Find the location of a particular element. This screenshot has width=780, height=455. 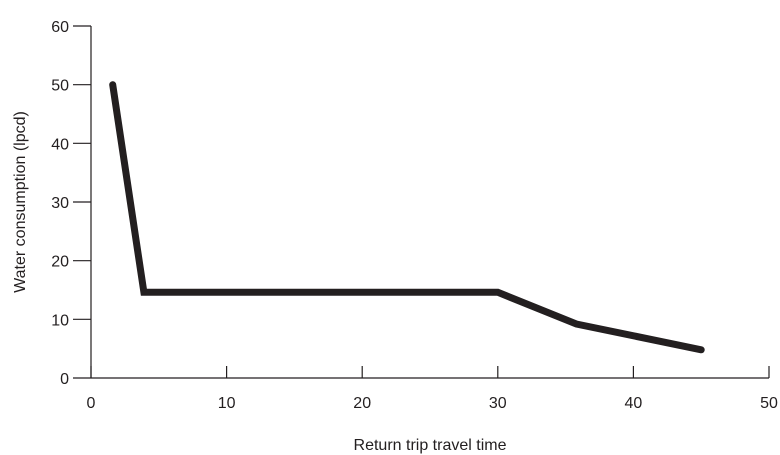

x-tick-label: 50 is located at coordinates (769, 403).